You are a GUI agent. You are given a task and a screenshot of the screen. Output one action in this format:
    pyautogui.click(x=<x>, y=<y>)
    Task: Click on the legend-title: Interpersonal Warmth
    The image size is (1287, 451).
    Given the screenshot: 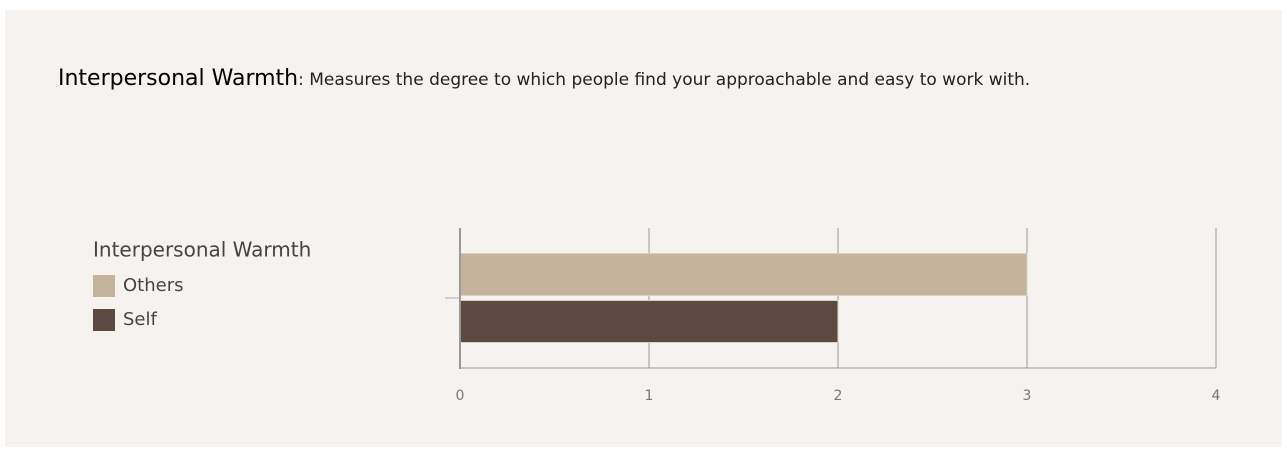 What is the action you would take?
    pyautogui.click(x=202, y=250)
    